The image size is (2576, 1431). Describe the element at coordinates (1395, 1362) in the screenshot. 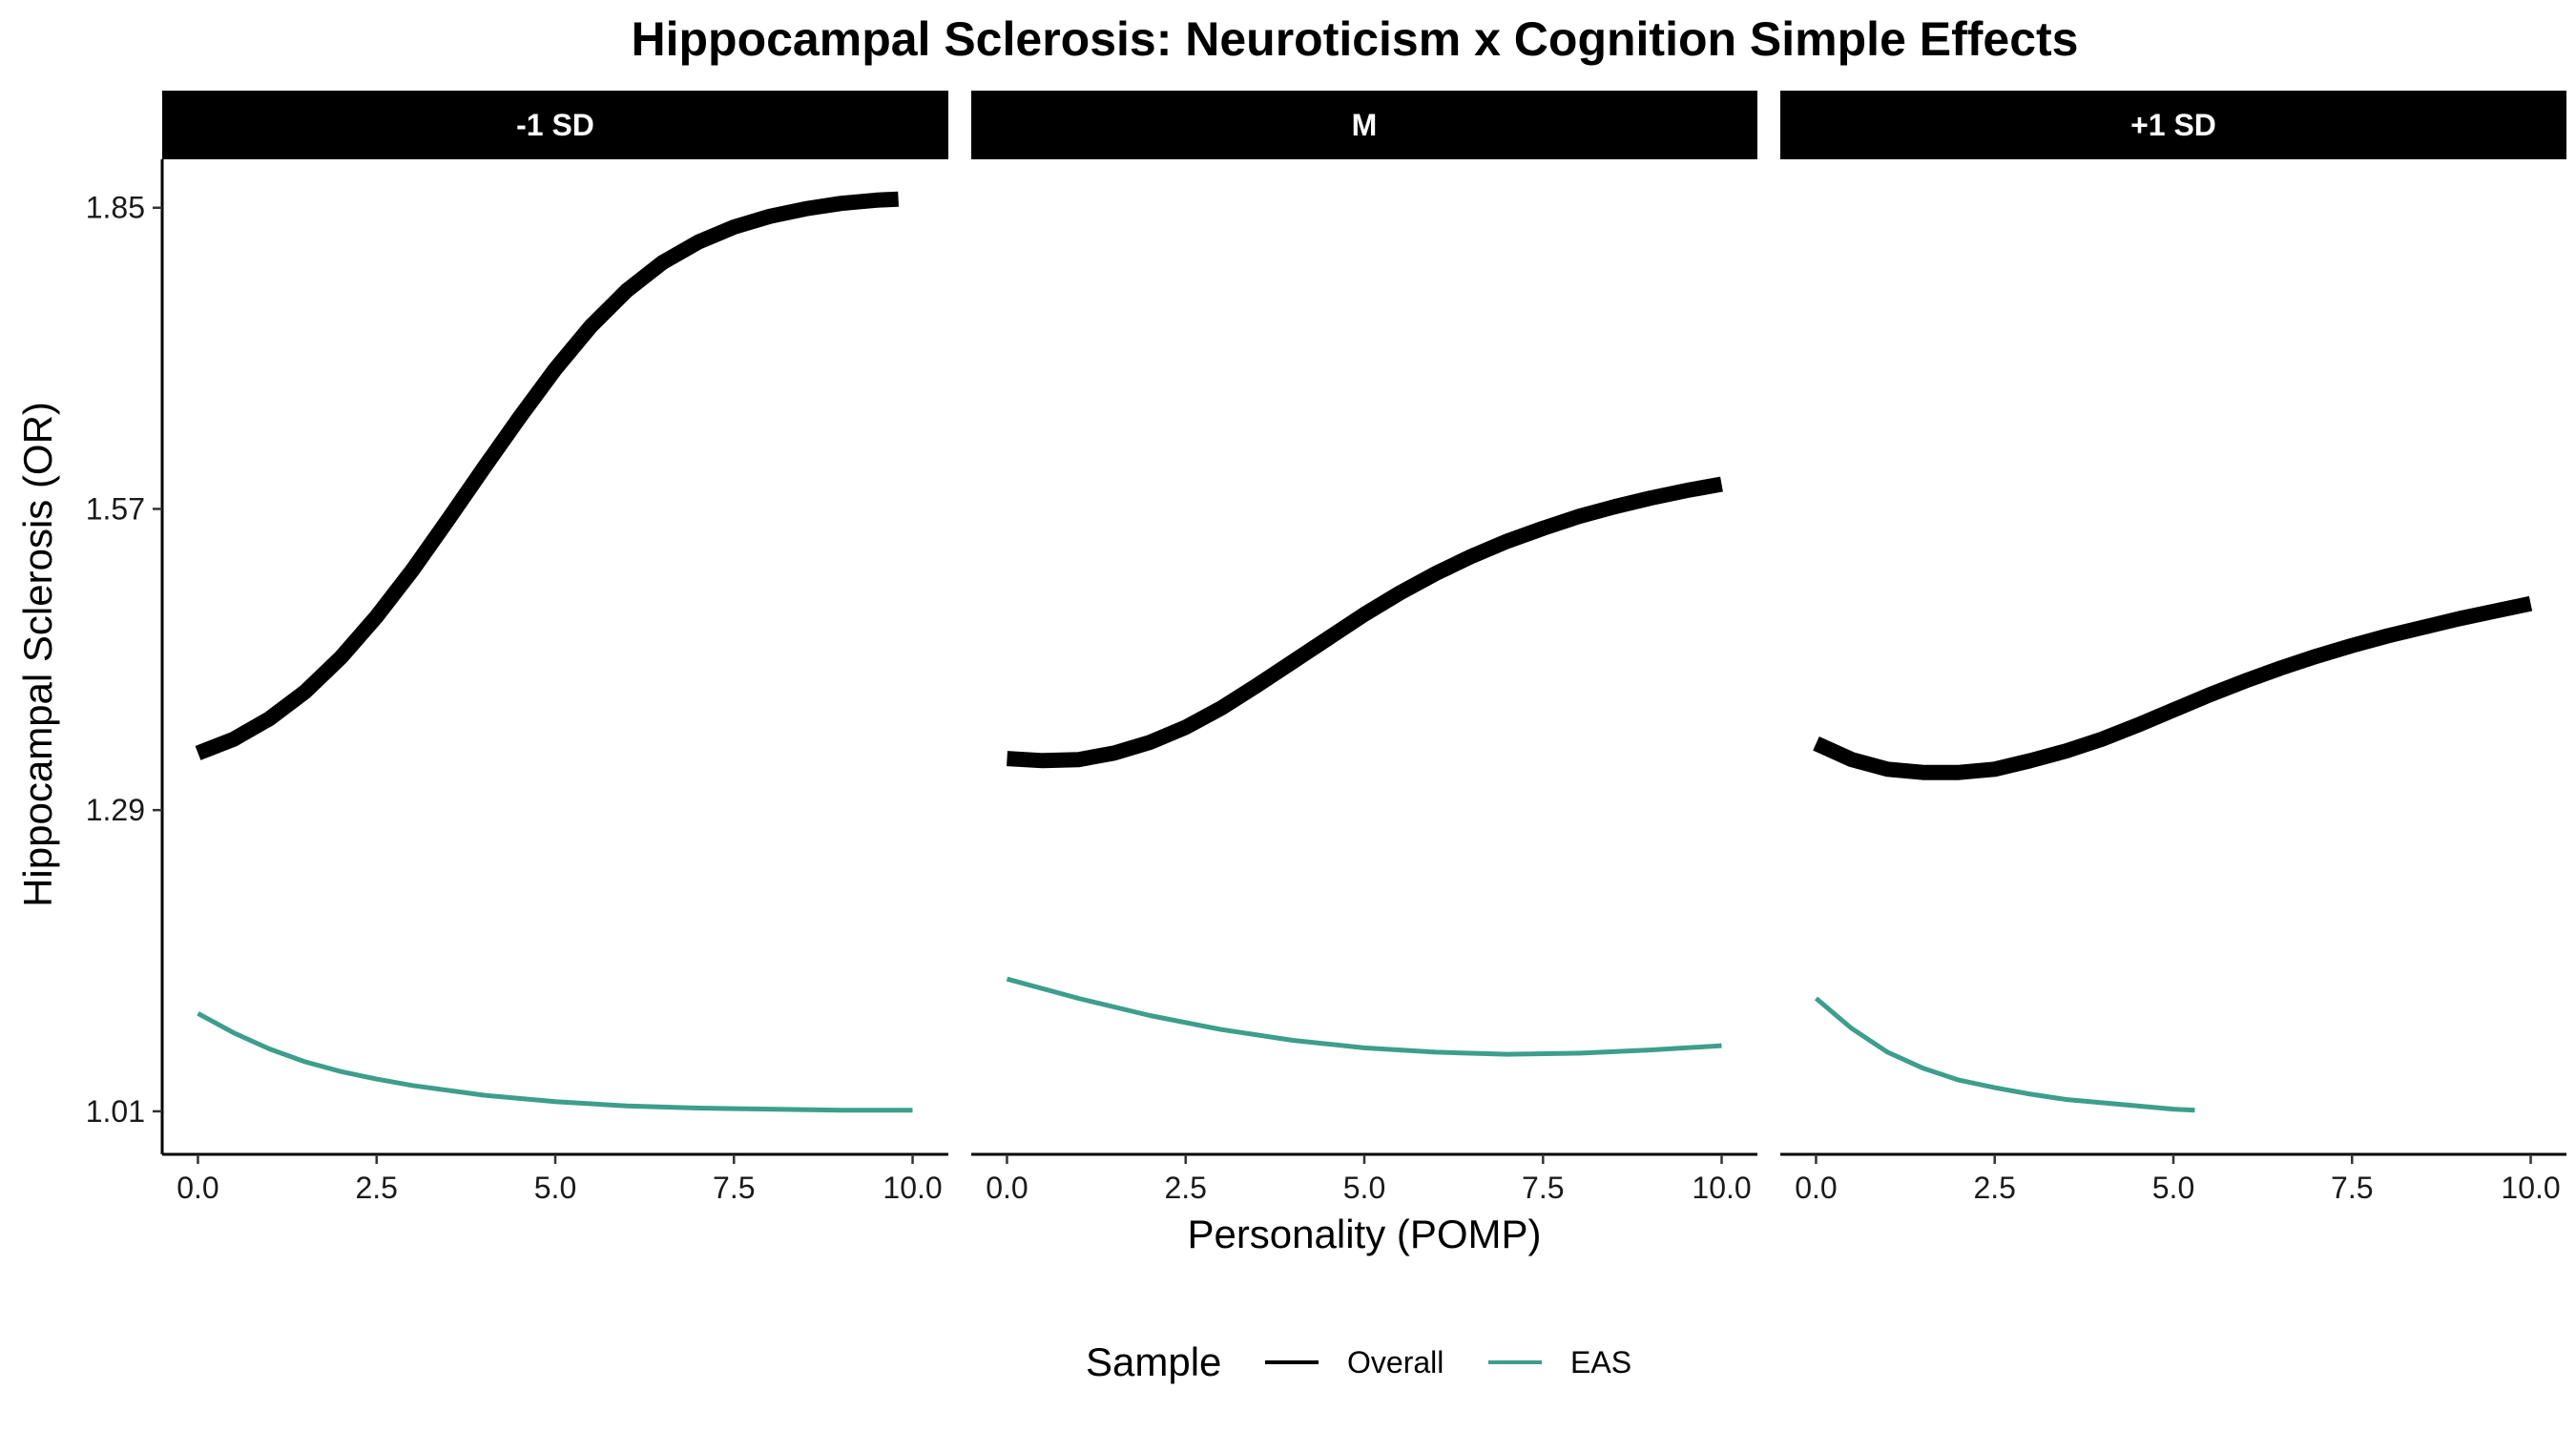

I see `legend-label-overall: Overall` at that location.